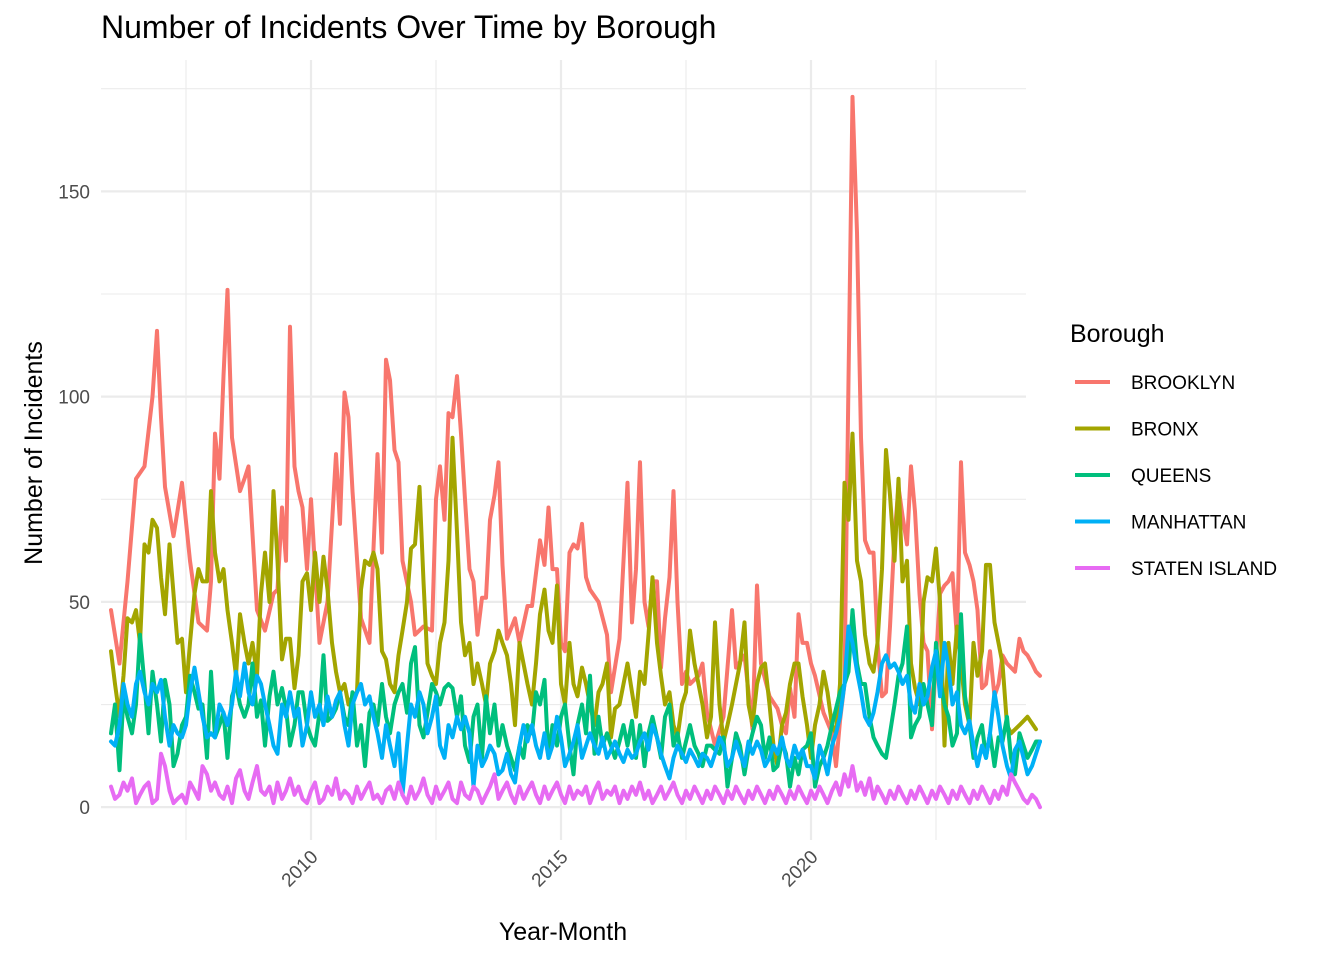 The height and width of the screenshot is (960, 1344). I want to click on legend-label: QUEENS, so click(1171, 476).